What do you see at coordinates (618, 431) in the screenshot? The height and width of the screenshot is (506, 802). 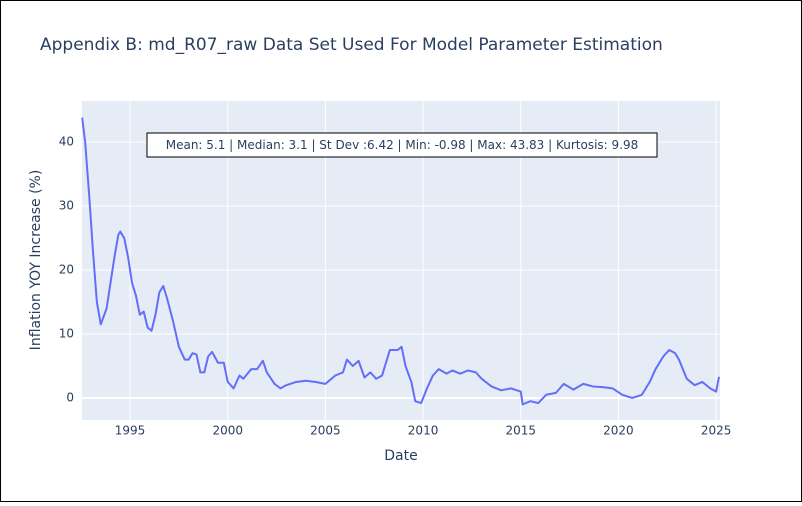 I see `x-tick-label: 2020` at bounding box center [618, 431].